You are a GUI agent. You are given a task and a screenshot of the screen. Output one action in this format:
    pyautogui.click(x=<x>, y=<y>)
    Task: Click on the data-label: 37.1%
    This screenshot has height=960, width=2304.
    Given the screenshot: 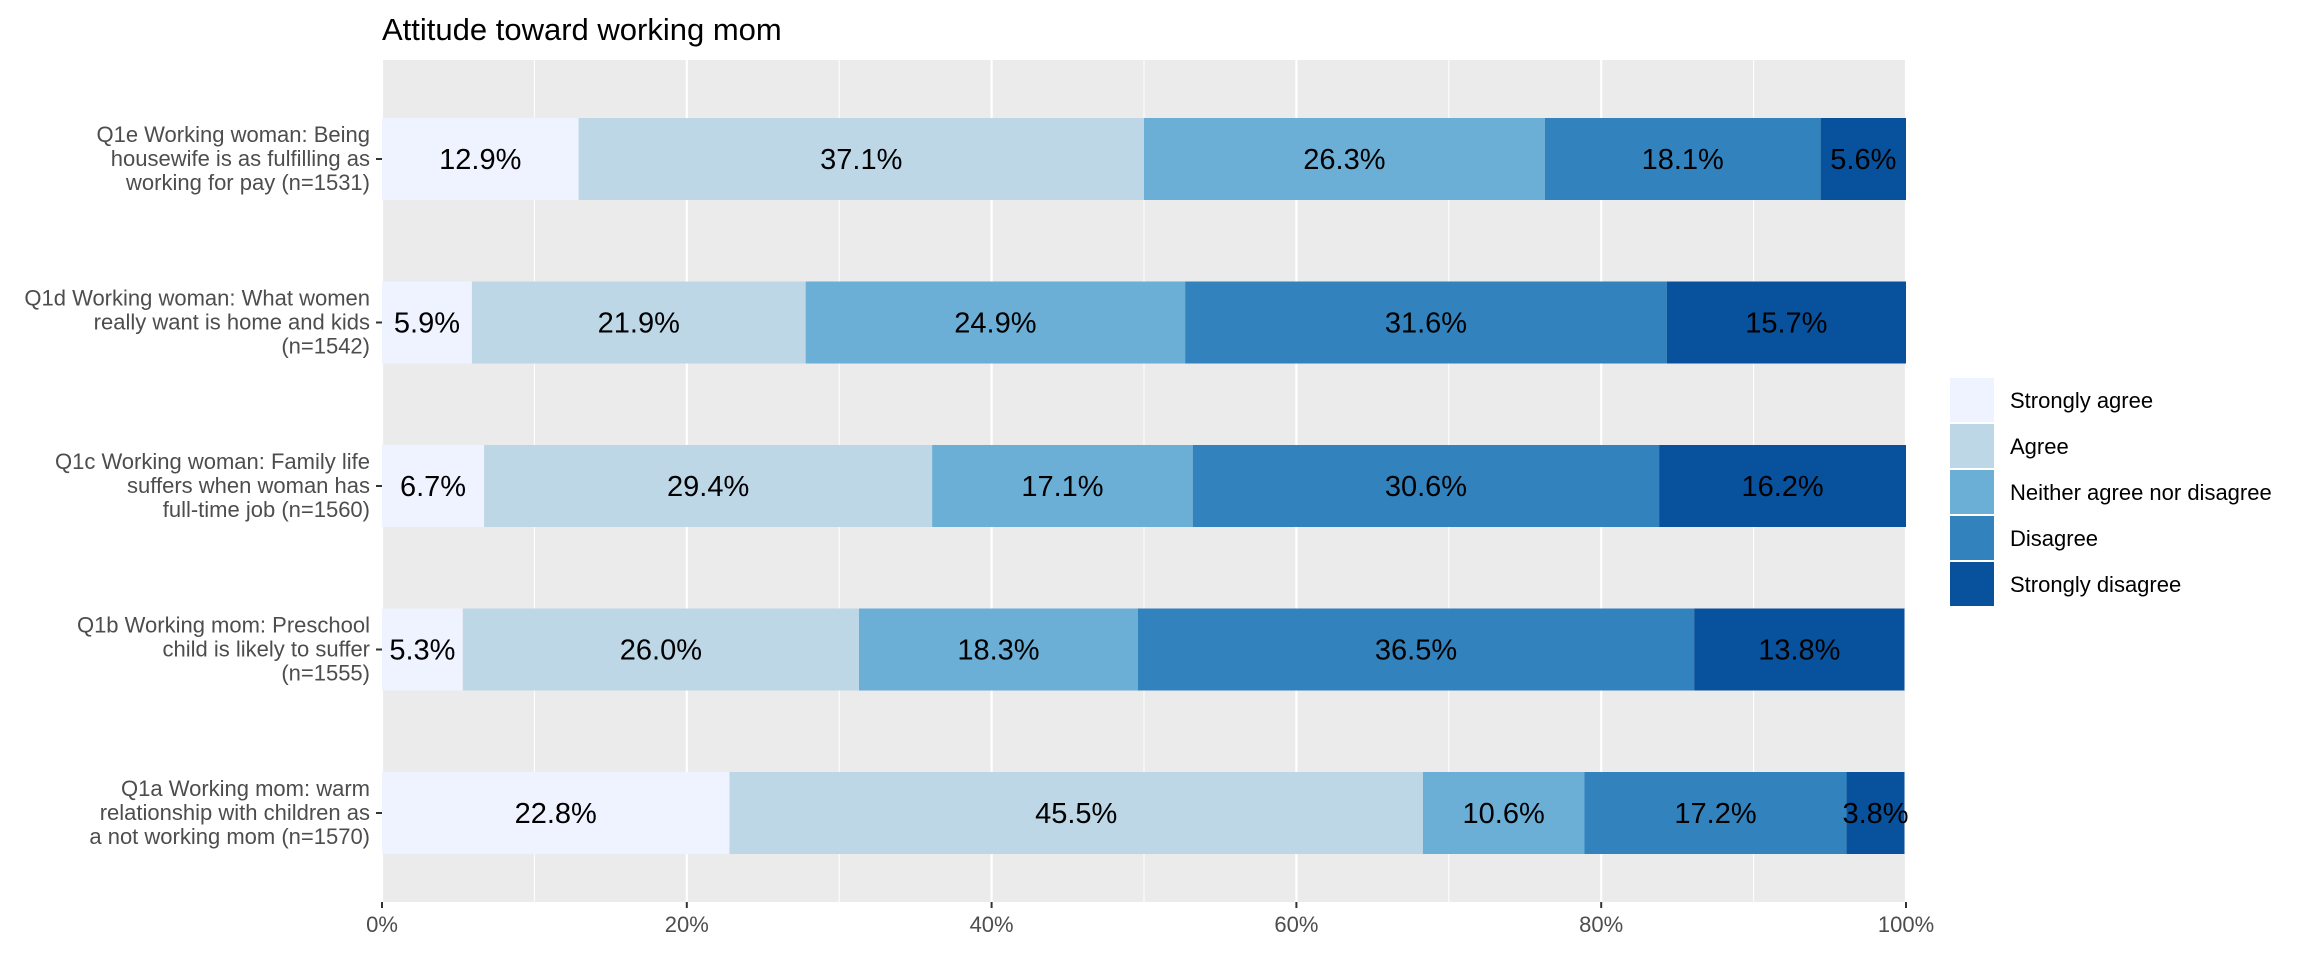 What is the action you would take?
    pyautogui.click(x=861, y=160)
    